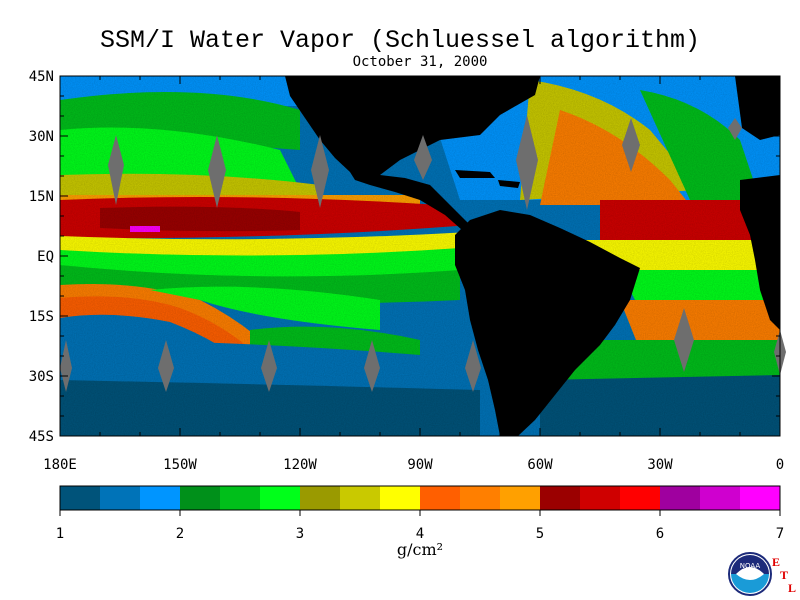 Image resolution: width=800 pixels, height=600 pixels. What do you see at coordinates (400, 40) in the screenshot?
I see `map-title: SSM/I Water Vapor (Schluessel algorithm)` at bounding box center [400, 40].